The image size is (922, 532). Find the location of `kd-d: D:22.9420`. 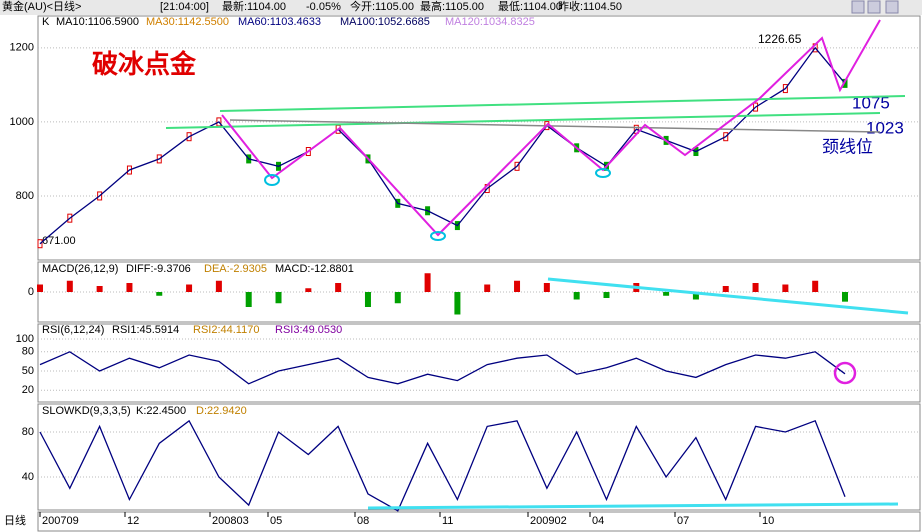

kd-d: D:22.9420 is located at coordinates (221, 411).